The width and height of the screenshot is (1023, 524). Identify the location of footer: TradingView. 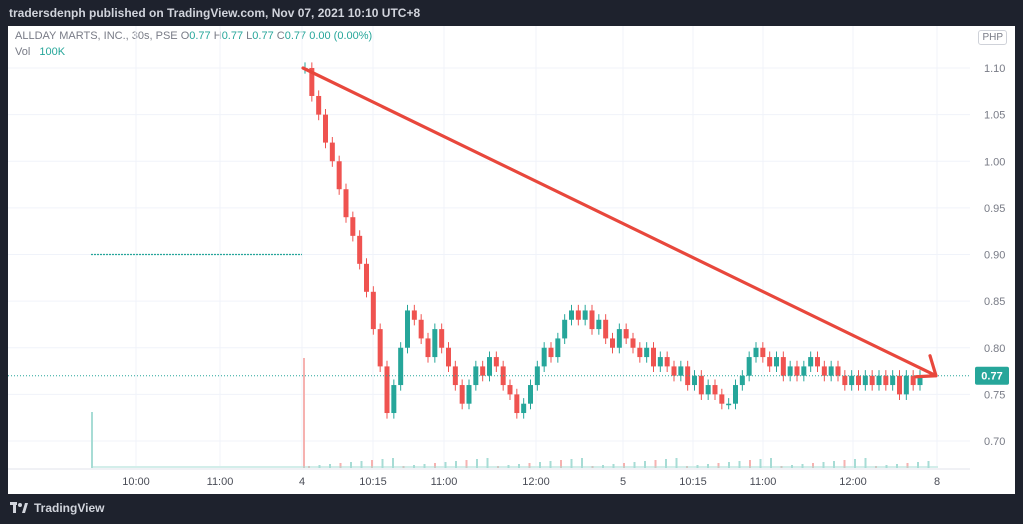
(511, 509).